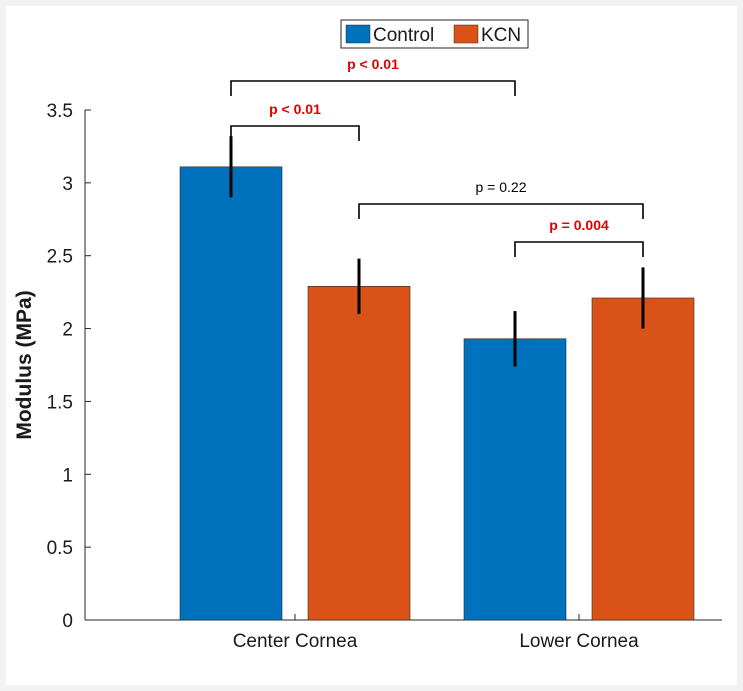  What do you see at coordinates (67, 475) in the screenshot?
I see `y-tick-label: 1` at bounding box center [67, 475].